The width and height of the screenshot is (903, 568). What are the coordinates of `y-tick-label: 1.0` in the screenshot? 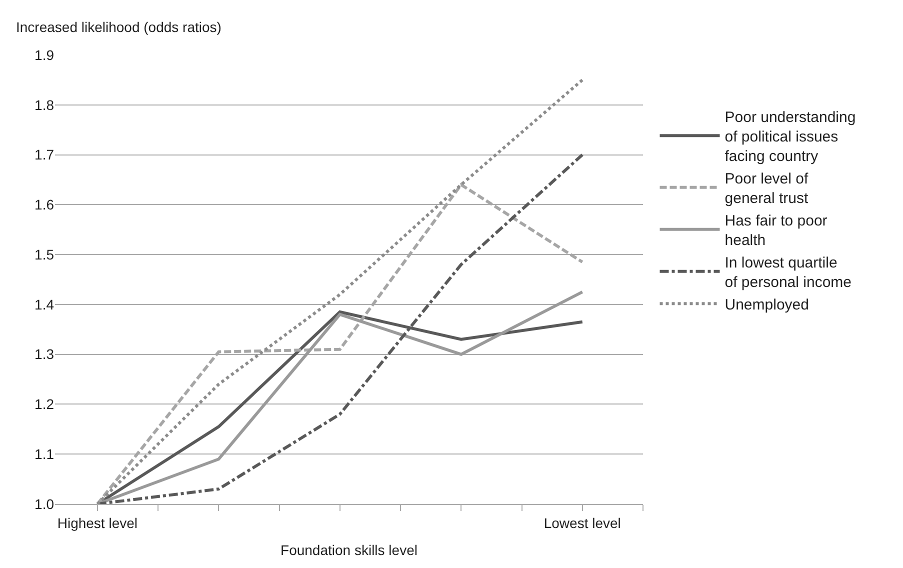 It's located at (44, 504).